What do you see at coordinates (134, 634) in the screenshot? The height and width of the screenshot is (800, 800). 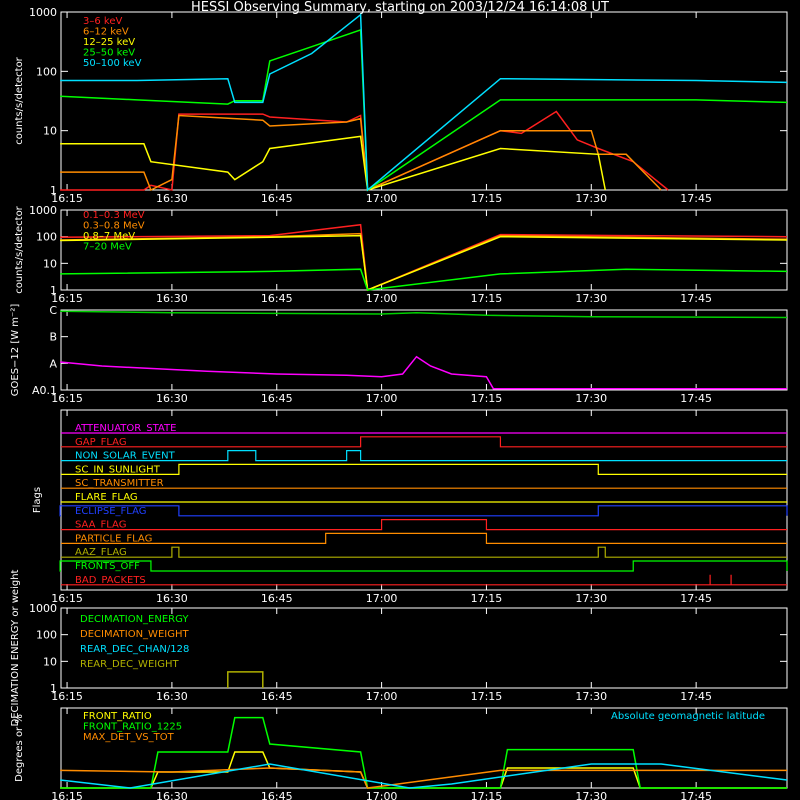 I see `legend-entry: DECIMATION_WEIGHT` at bounding box center [134, 634].